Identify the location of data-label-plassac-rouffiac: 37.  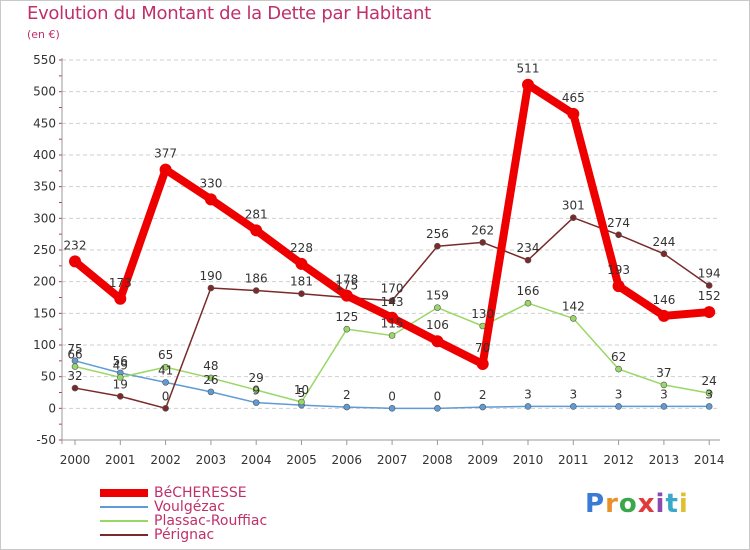
(663, 373).